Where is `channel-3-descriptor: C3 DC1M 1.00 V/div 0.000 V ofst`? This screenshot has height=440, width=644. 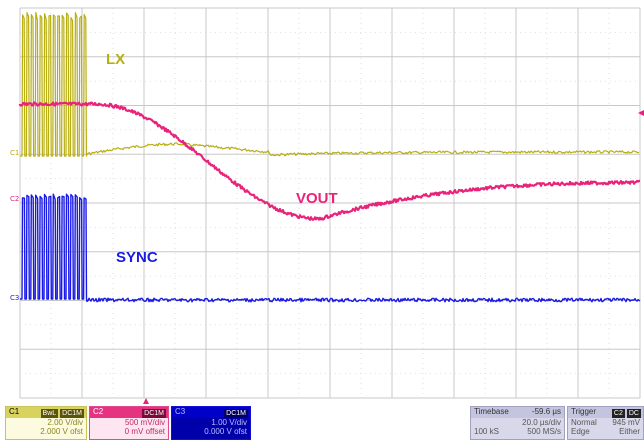
channel-3-descriptor: C3 DC1M 1.00 V/div 0.000 V ofst is located at coordinates (211, 423).